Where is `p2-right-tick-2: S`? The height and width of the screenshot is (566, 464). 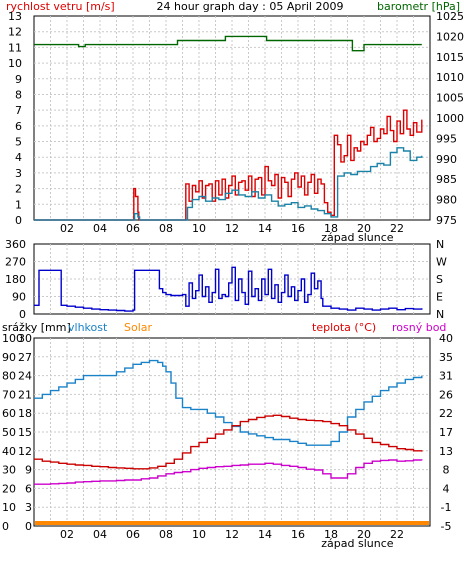 p2-right-tick-2: S is located at coordinates (439, 279).